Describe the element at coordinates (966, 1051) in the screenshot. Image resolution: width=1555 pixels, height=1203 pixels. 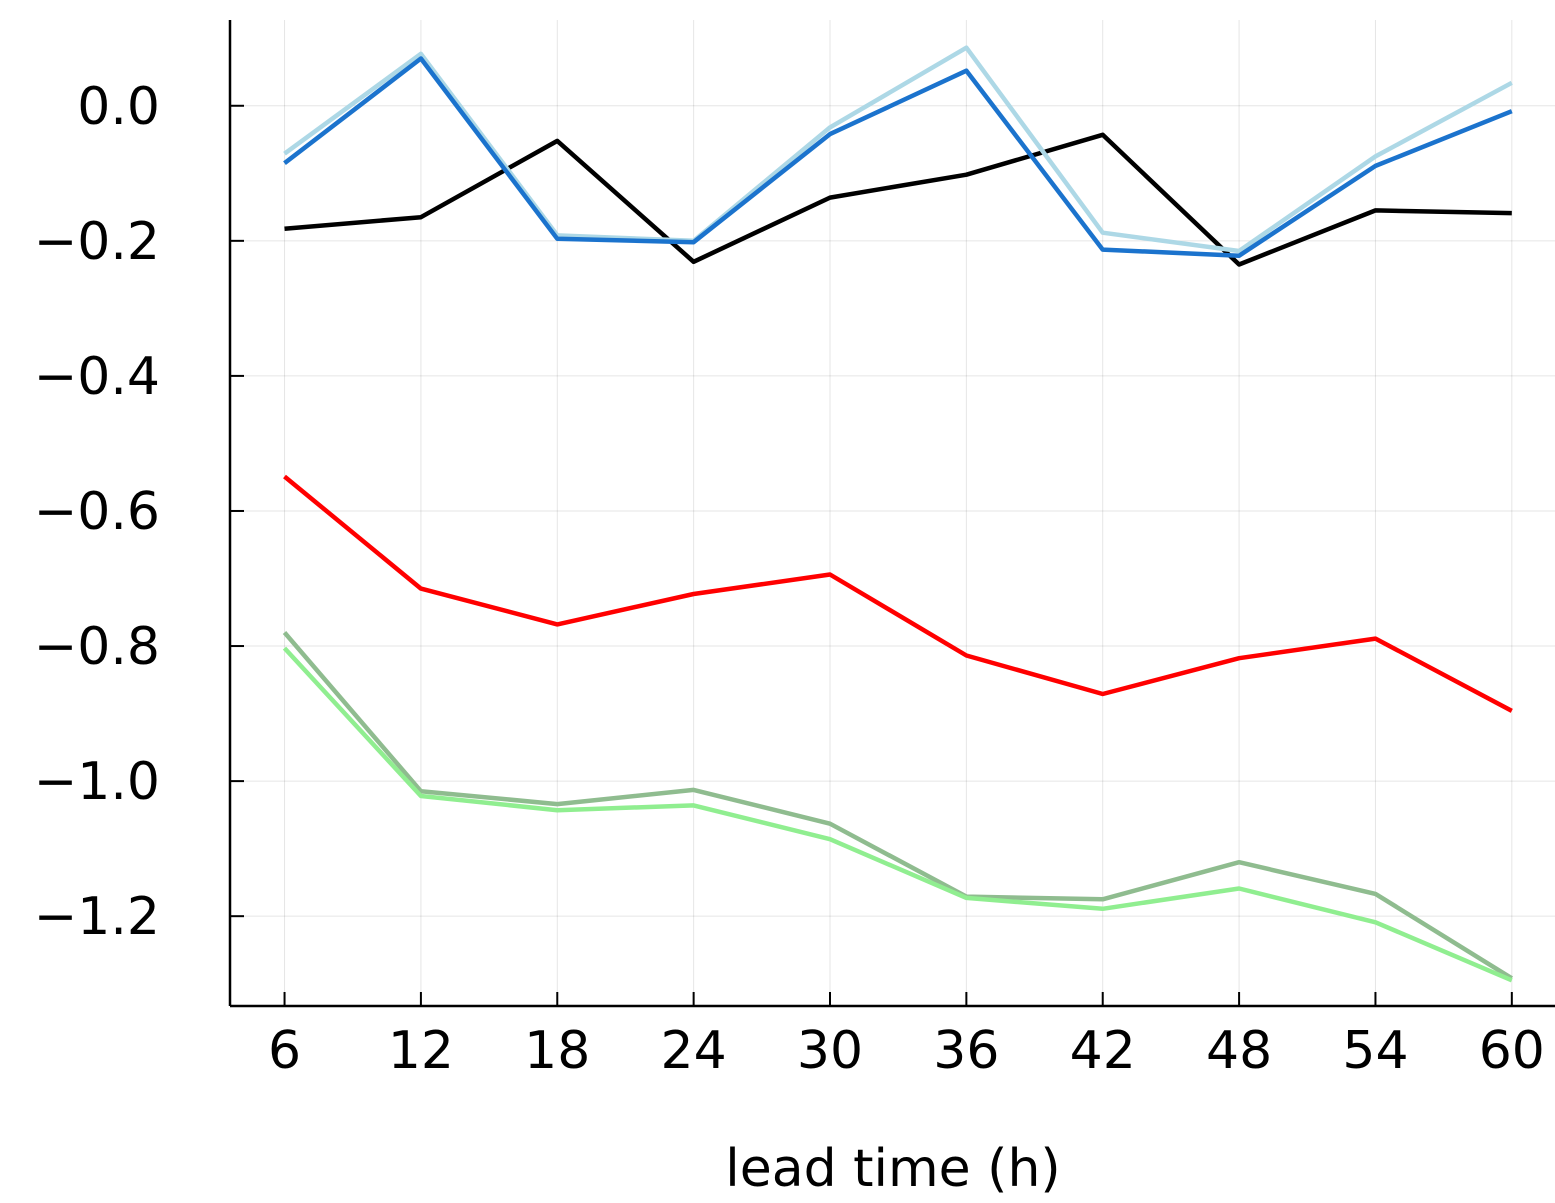
I see `x-tick-label: 36` at that location.